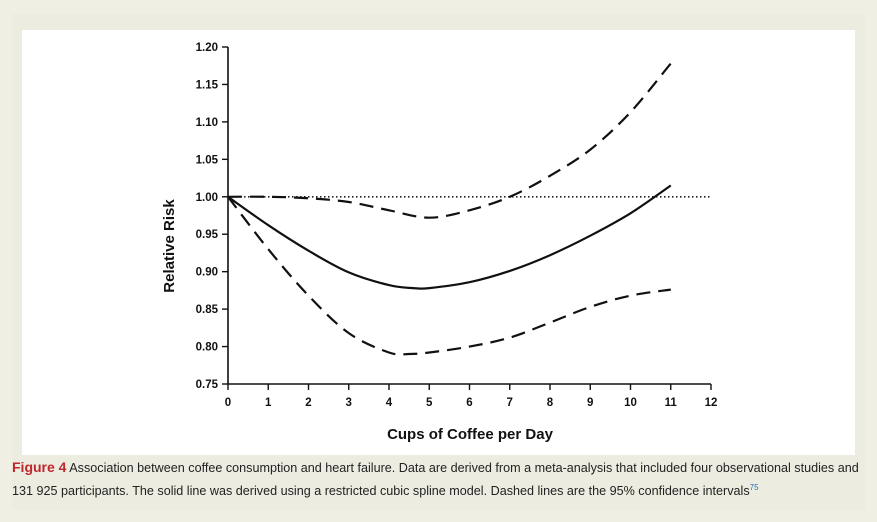 The height and width of the screenshot is (522, 877). Describe the element at coordinates (207, 85) in the screenshot. I see `y-tick-label: 1.15` at that location.